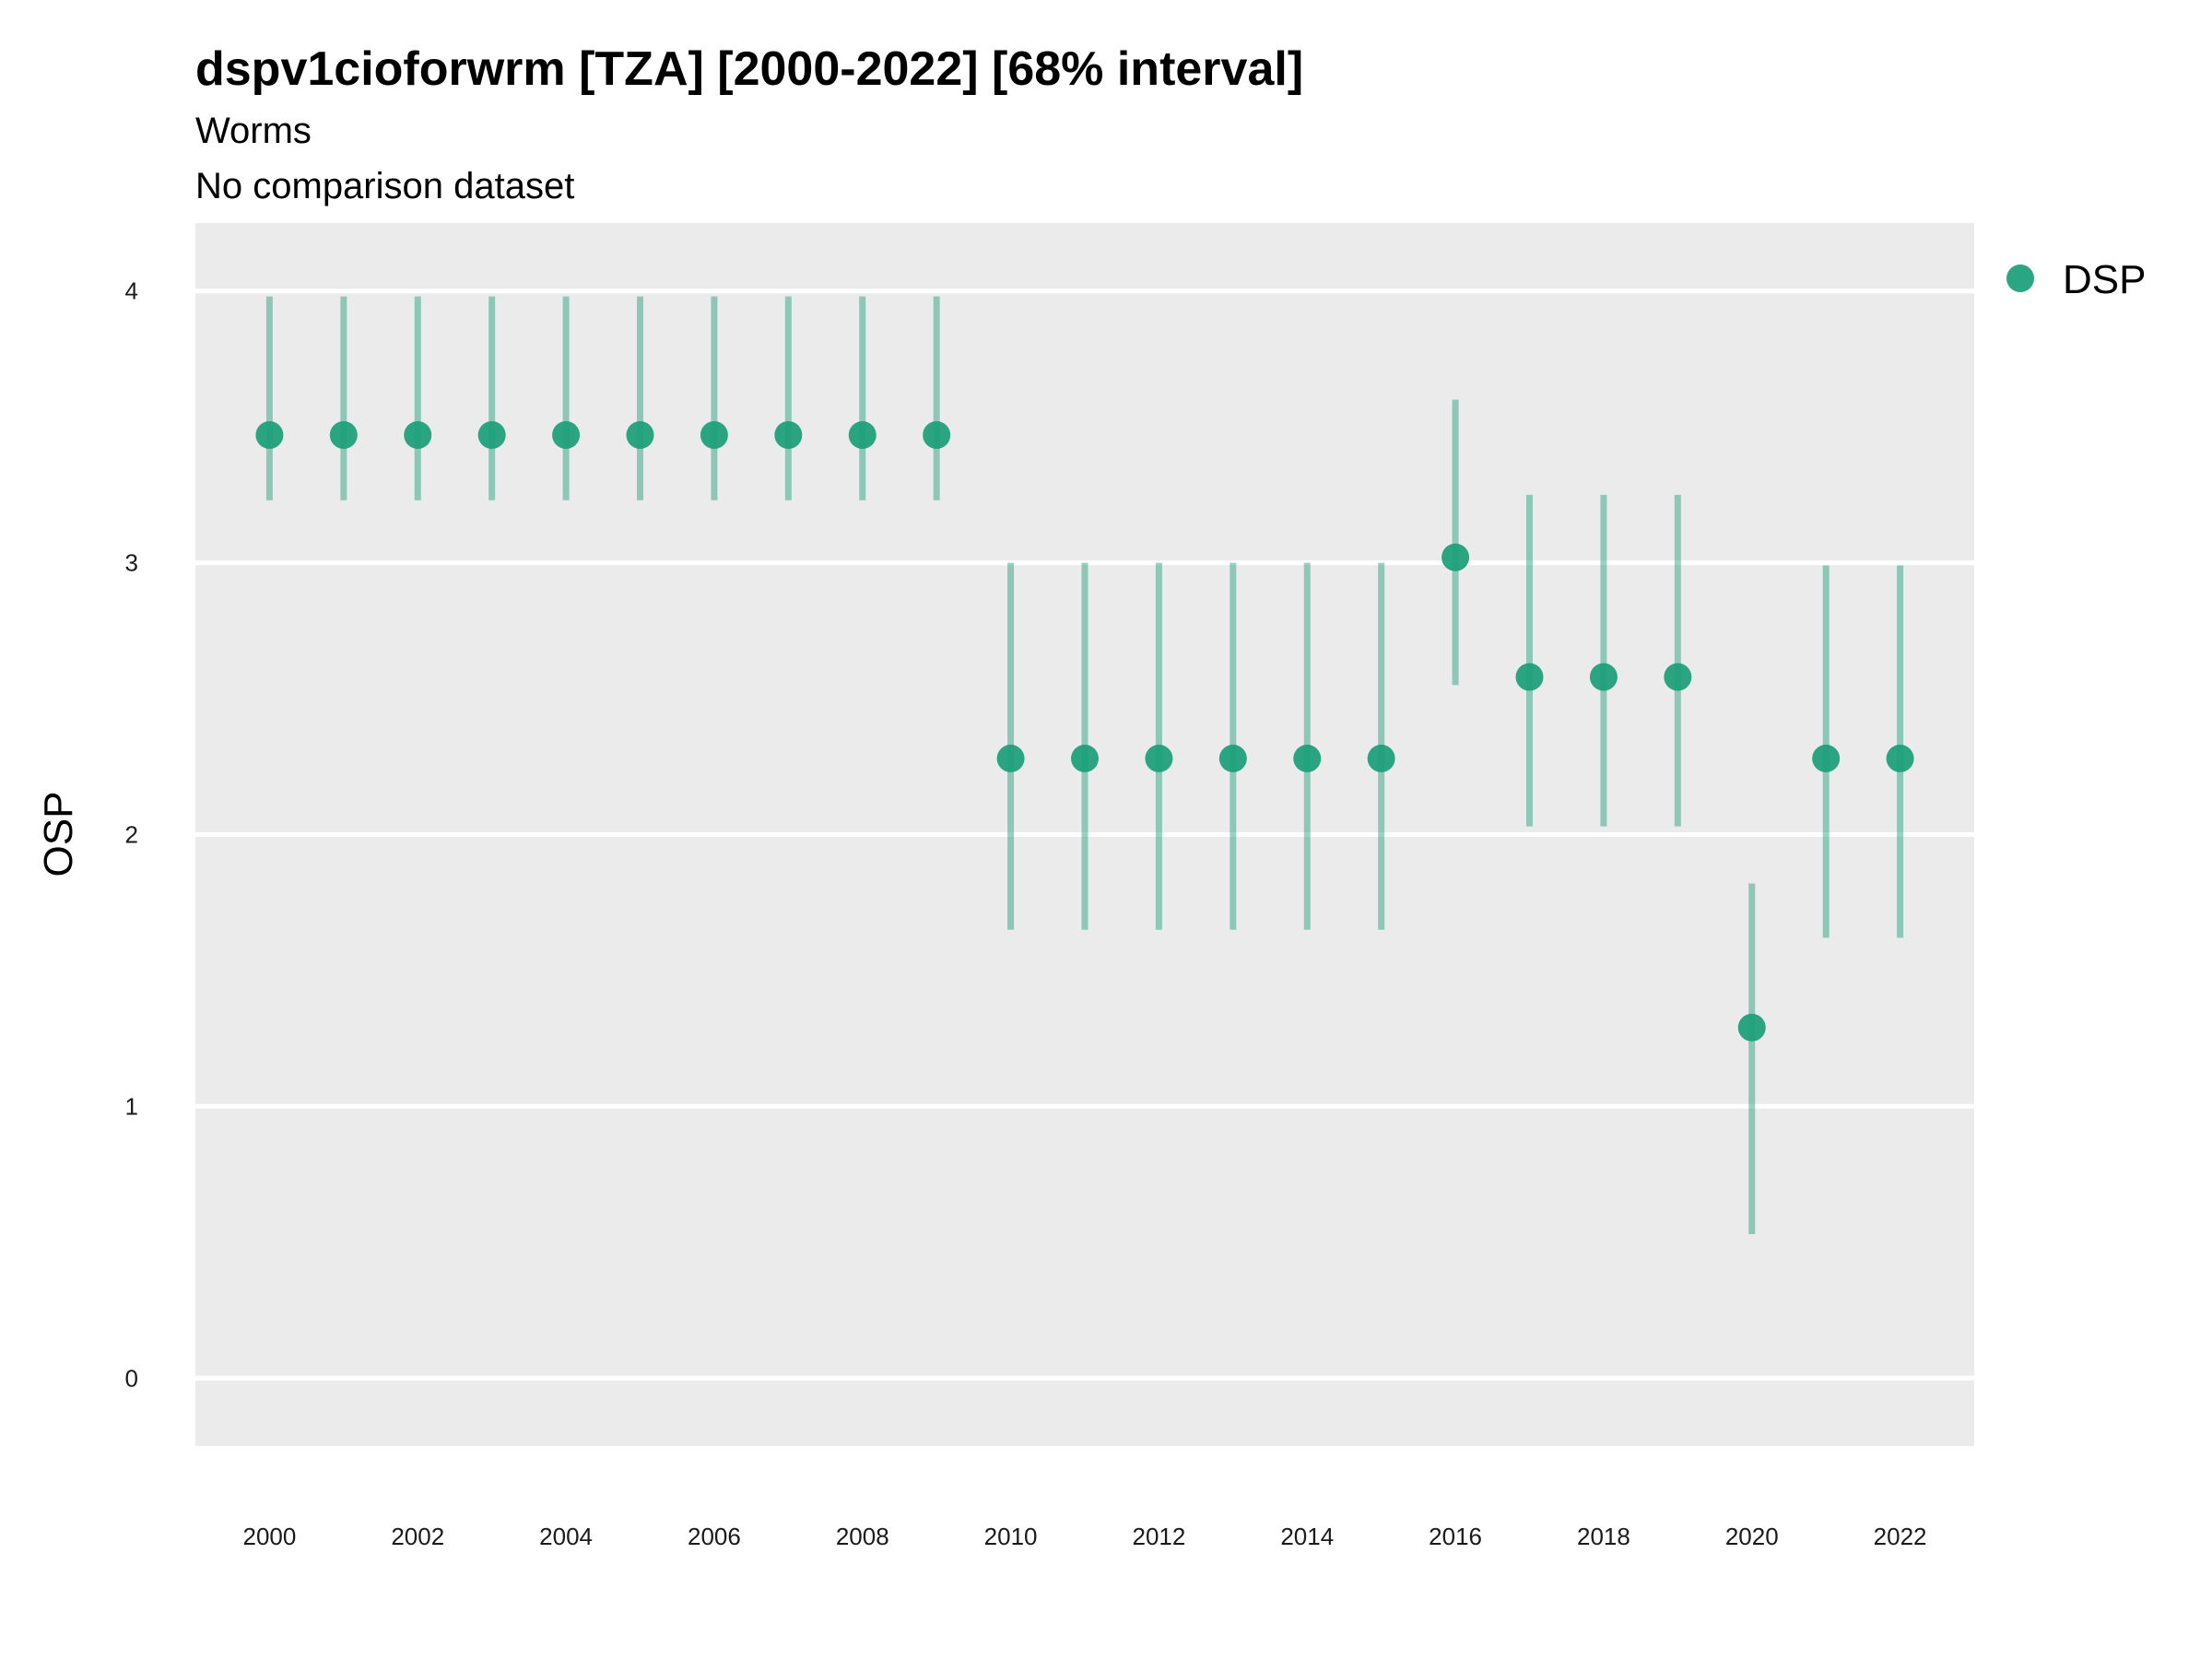 The image size is (2212, 1659). What do you see at coordinates (269, 1536) in the screenshot?
I see `x-tick-label-2000: 2000` at bounding box center [269, 1536].